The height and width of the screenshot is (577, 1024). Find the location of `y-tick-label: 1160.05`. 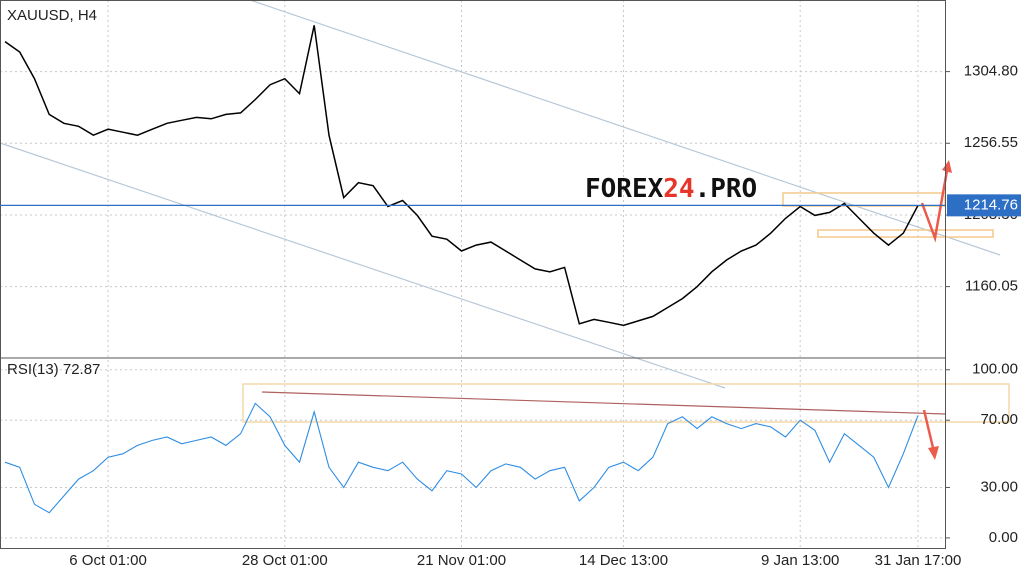

y-tick-label: 1160.05 is located at coordinates (991, 286).